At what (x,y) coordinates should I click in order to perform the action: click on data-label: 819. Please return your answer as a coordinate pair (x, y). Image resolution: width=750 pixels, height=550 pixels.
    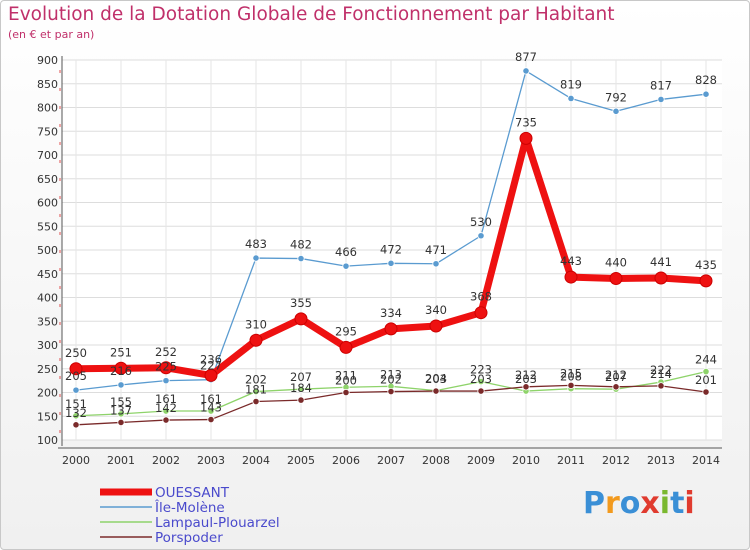
    Looking at the image, I should click on (571, 84).